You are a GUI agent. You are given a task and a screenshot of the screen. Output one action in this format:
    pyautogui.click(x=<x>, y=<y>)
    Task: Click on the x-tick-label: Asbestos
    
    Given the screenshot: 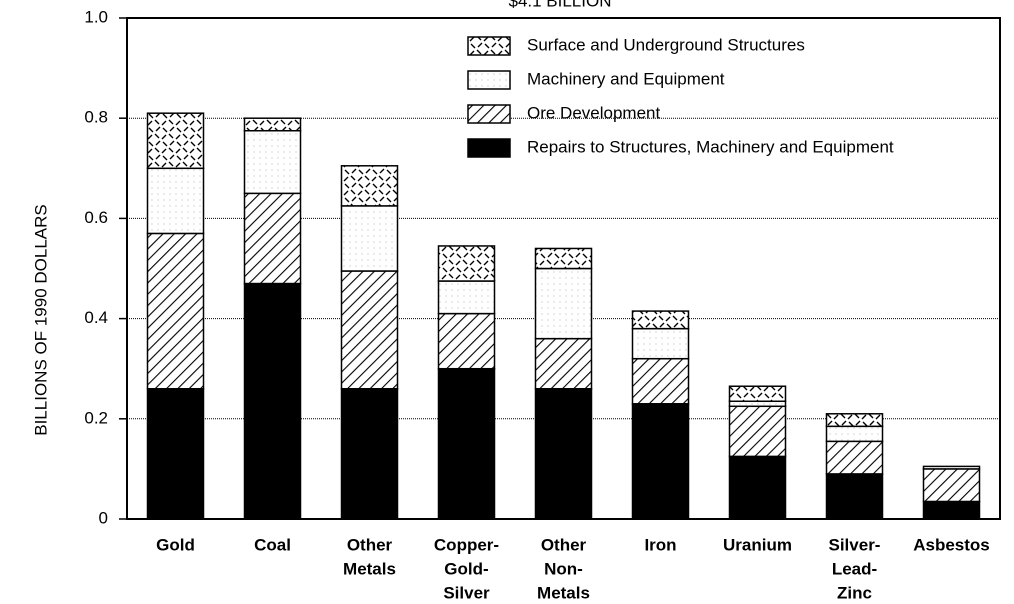 What is the action you would take?
    pyautogui.click(x=951, y=544)
    